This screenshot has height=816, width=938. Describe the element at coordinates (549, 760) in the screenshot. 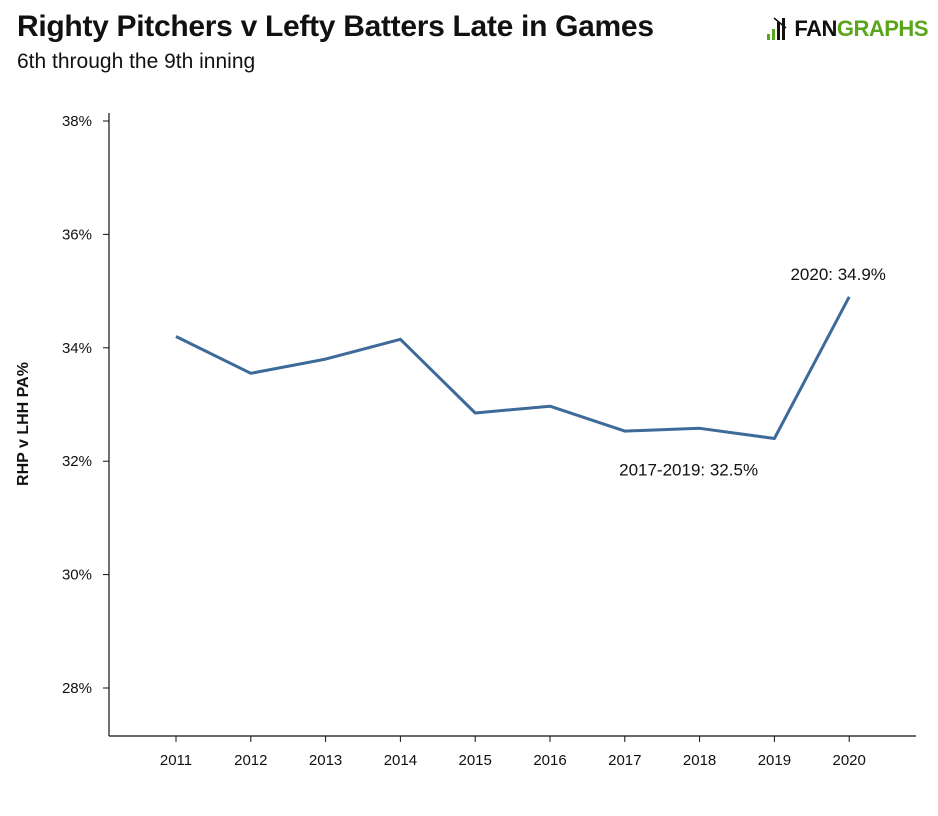

I see `x-tick-label: 2016` at that location.